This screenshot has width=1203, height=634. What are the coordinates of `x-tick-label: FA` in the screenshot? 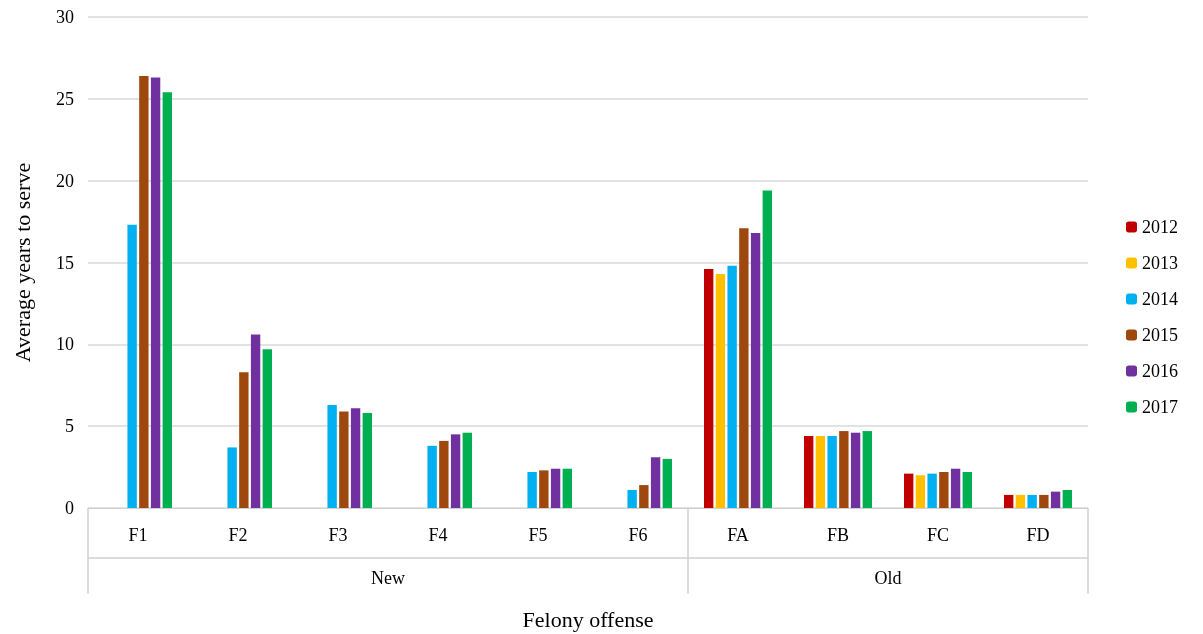 It's located at (738, 535).